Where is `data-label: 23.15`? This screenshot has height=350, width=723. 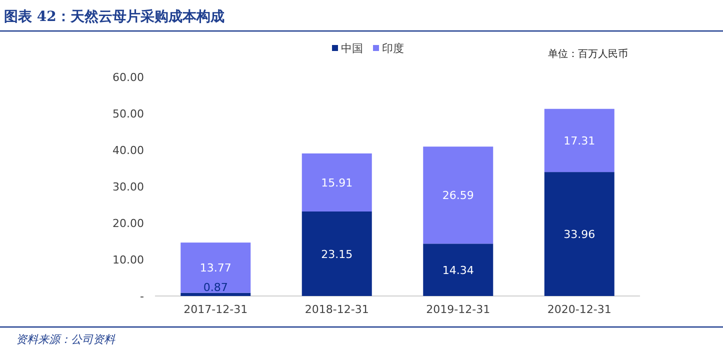
data-label: 23.15 is located at coordinates (337, 254).